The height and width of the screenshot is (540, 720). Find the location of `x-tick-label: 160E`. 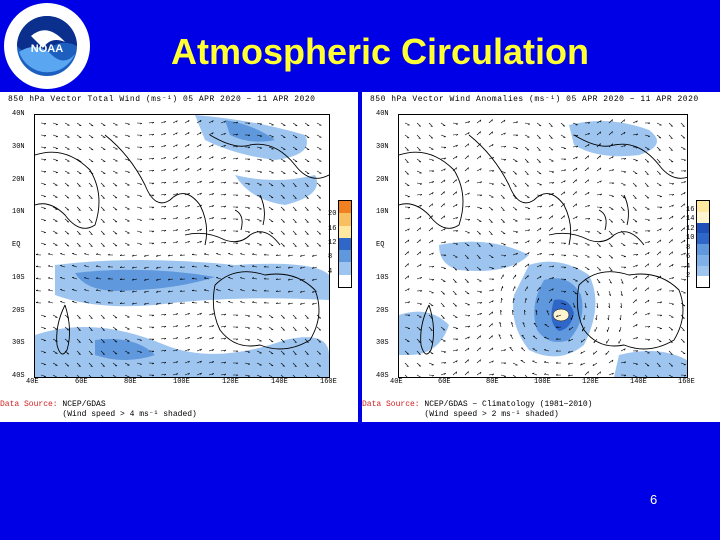

x-tick-label: 160E is located at coordinates (686, 382).